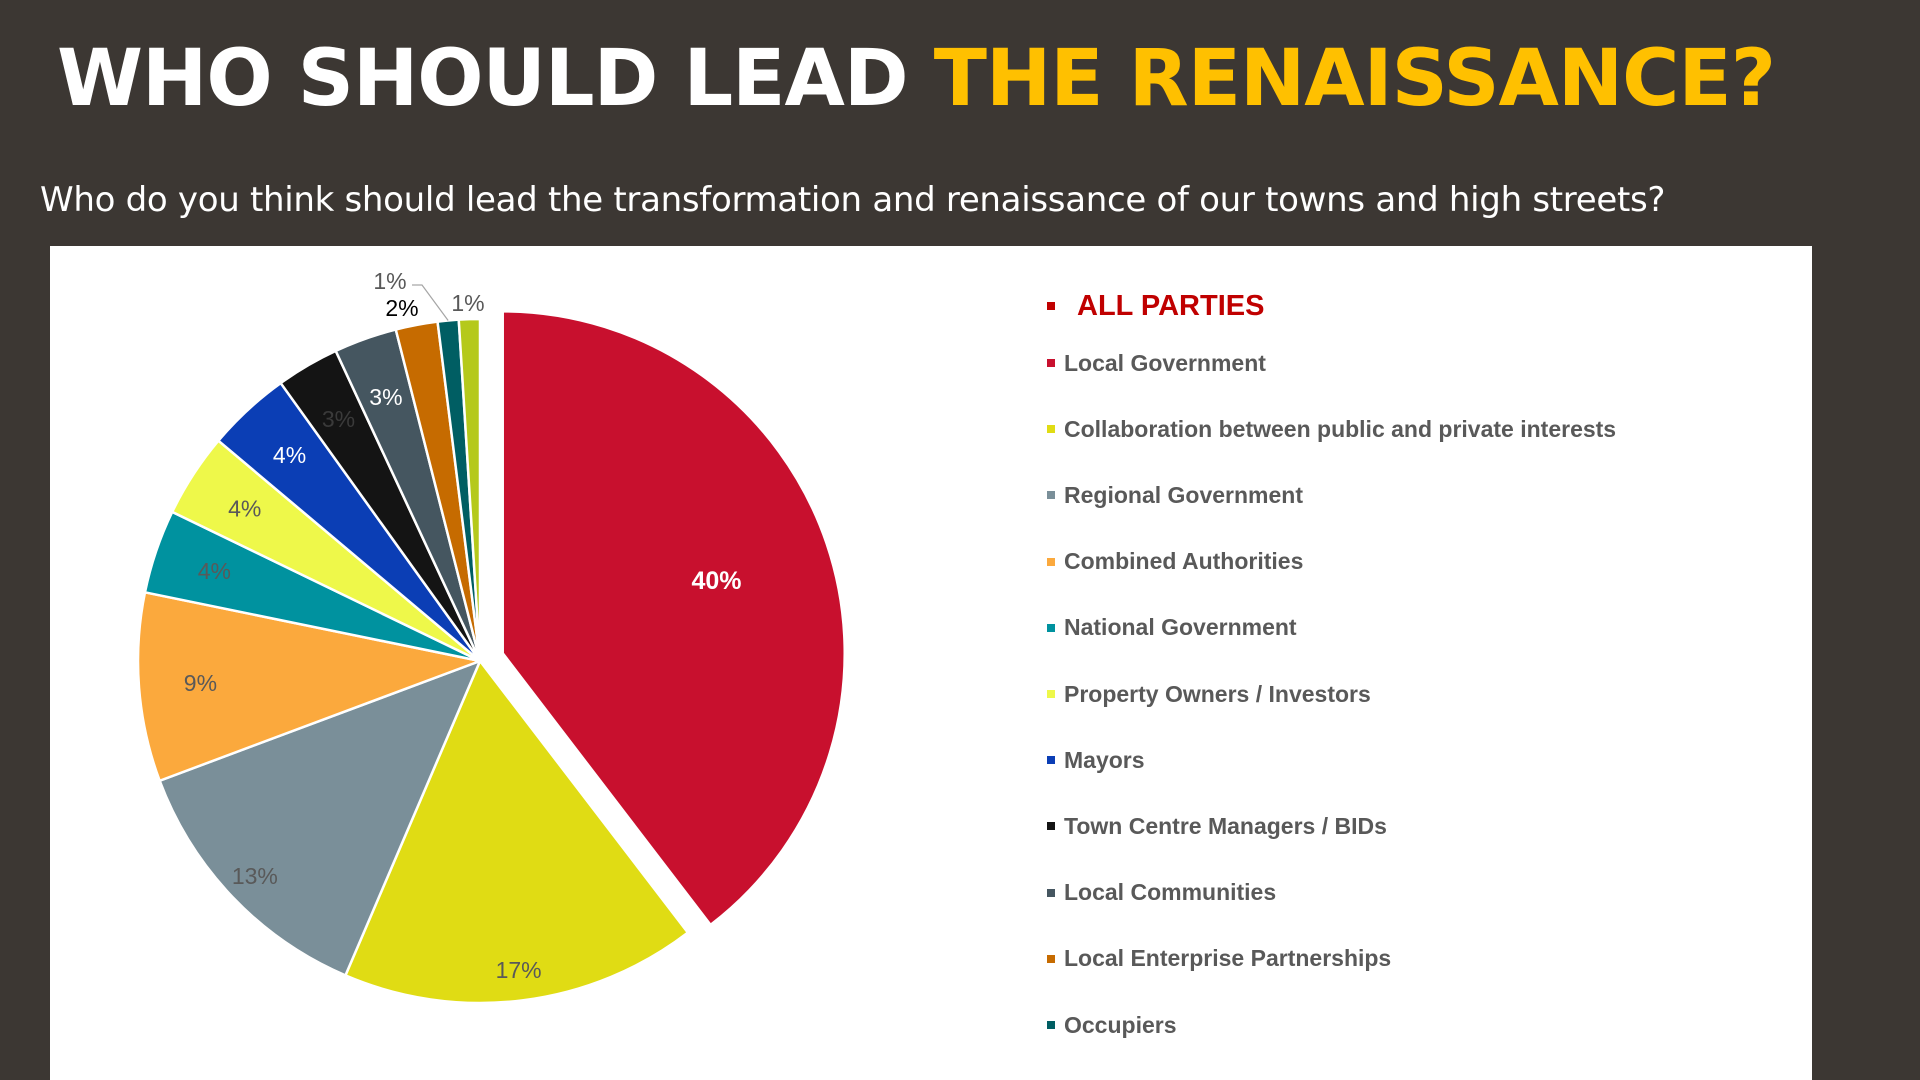  Describe the element at coordinates (255, 876) in the screenshot. I see `slice-data-label: 13%` at that location.